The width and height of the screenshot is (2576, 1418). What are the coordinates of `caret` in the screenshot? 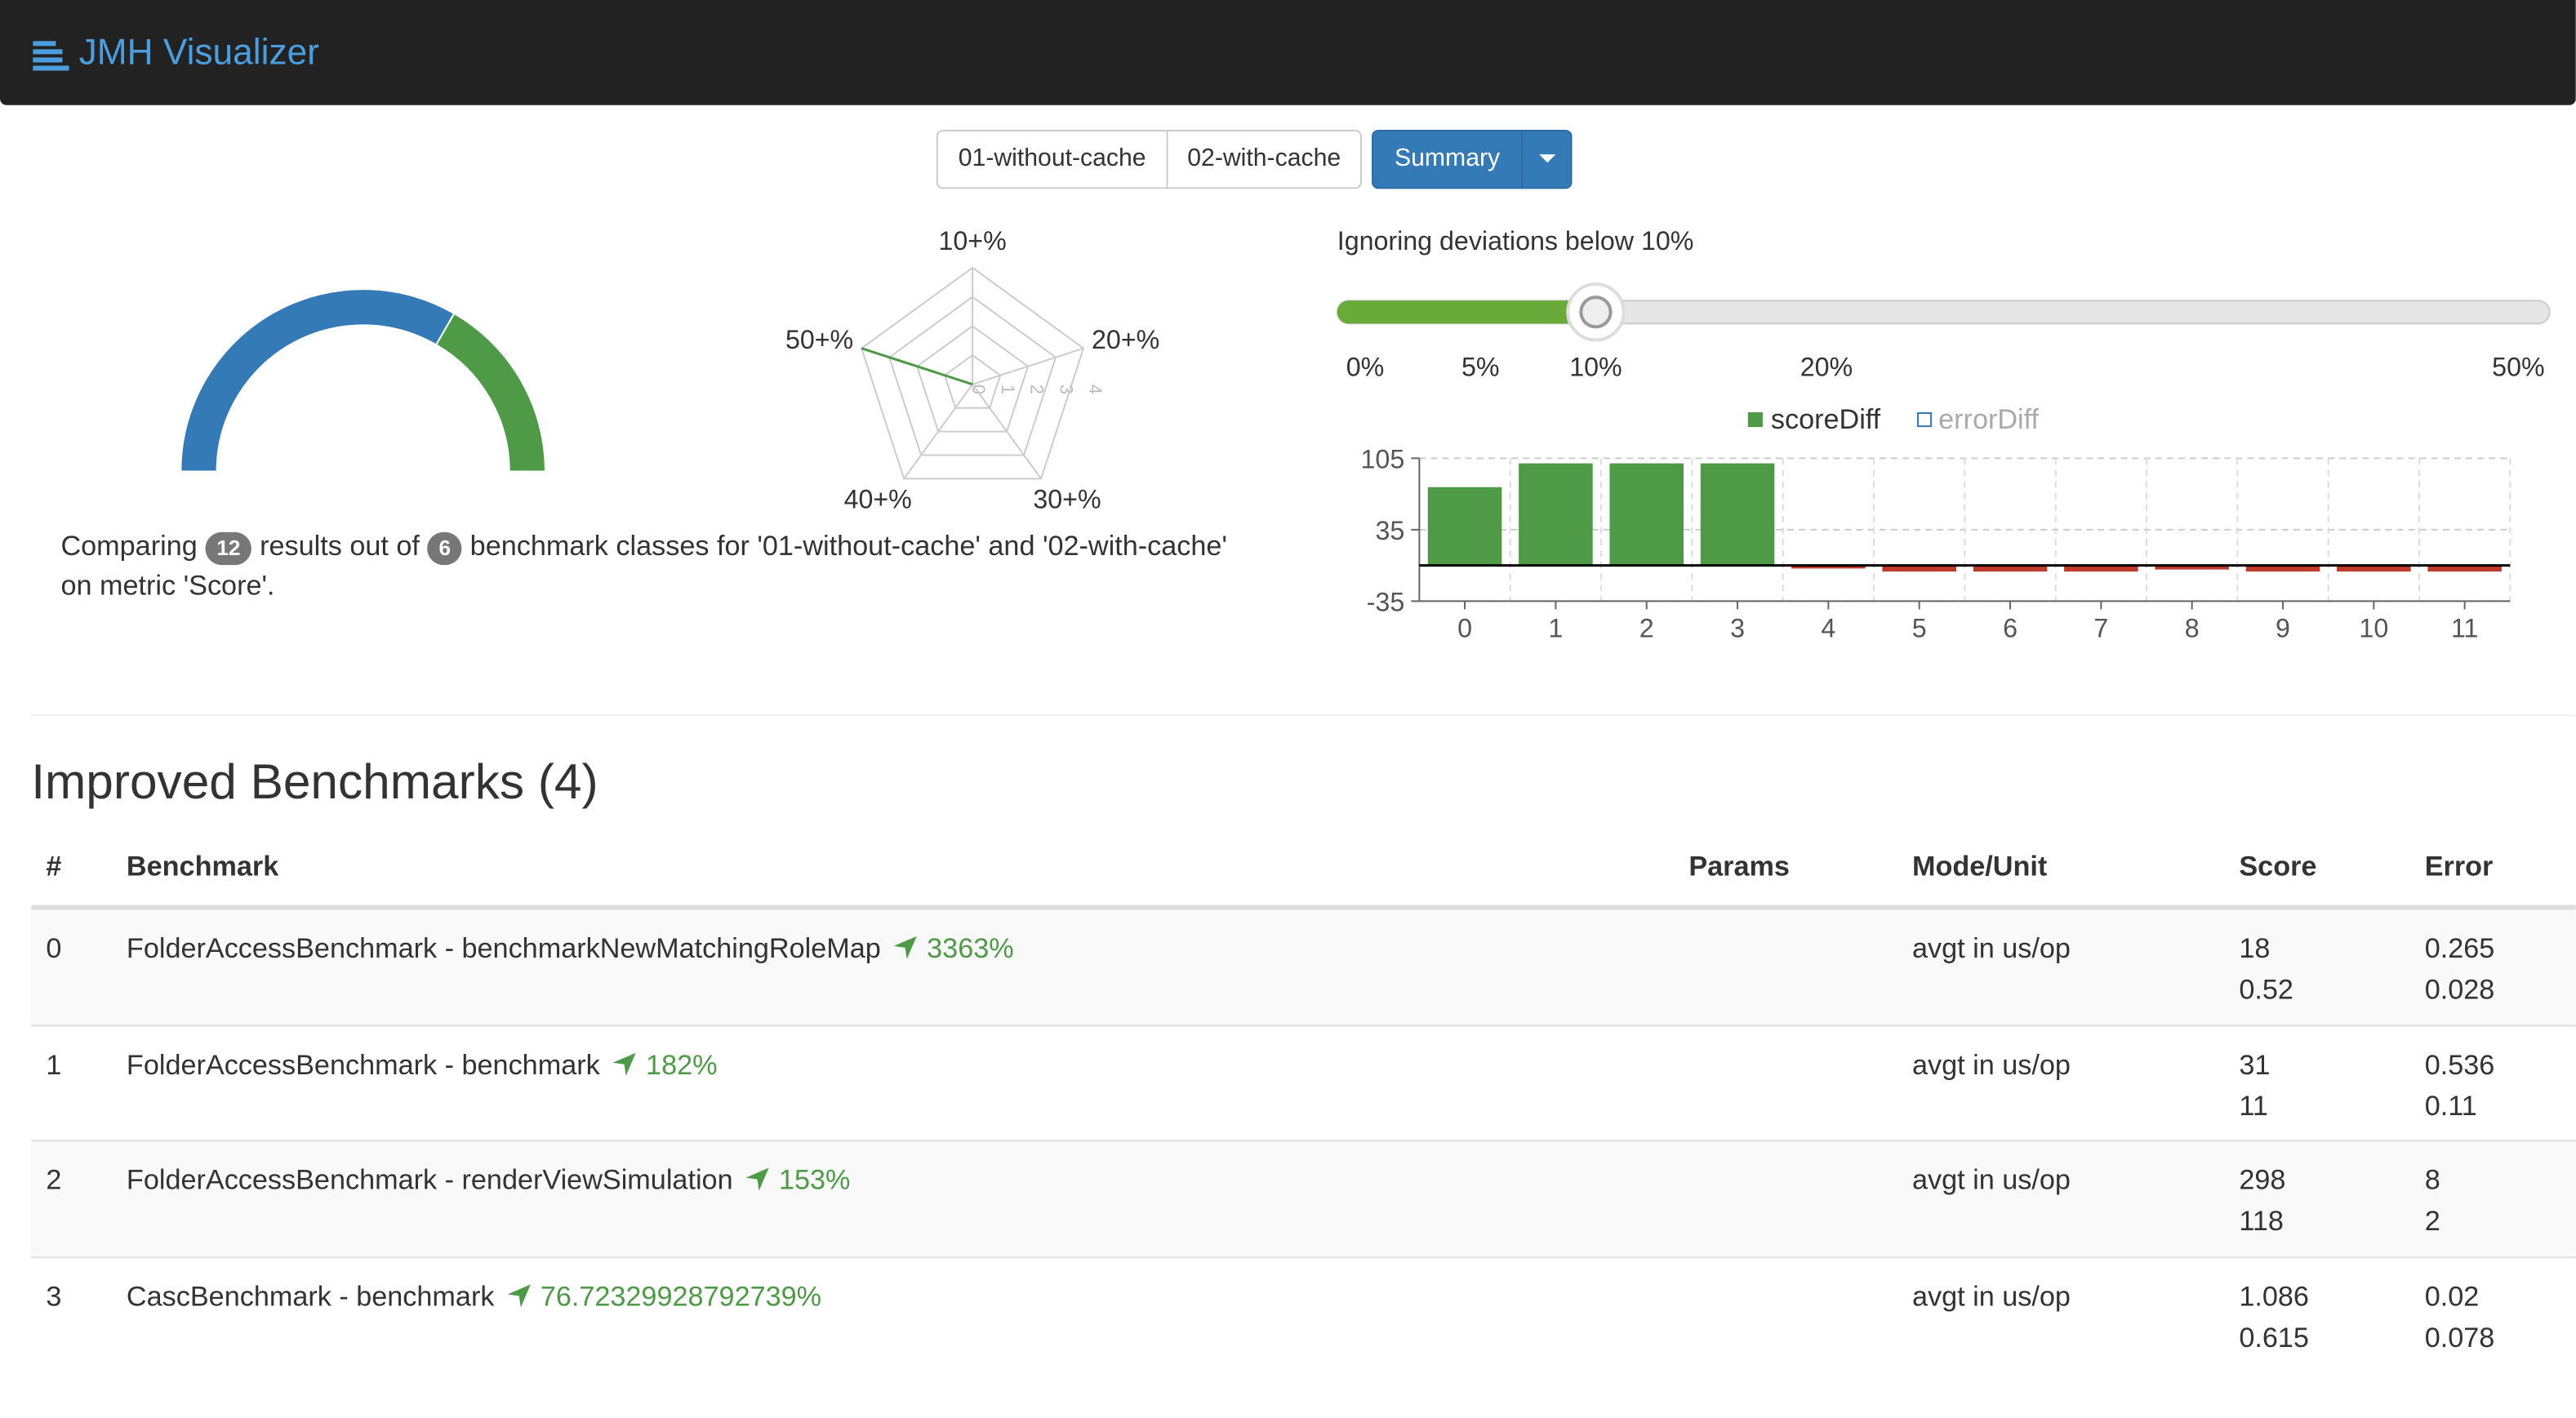 It's located at (1546, 158).